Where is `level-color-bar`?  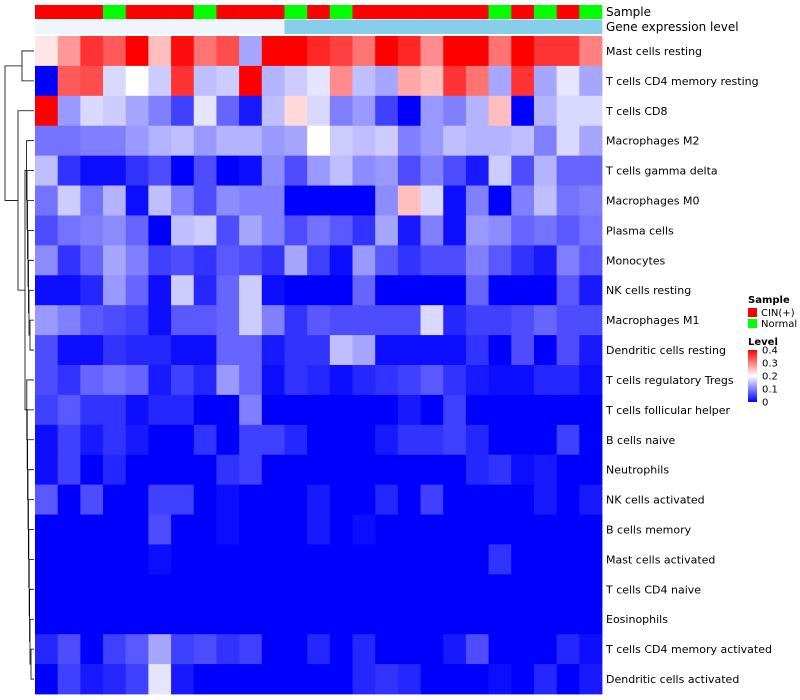 level-color-bar is located at coordinates (752, 376).